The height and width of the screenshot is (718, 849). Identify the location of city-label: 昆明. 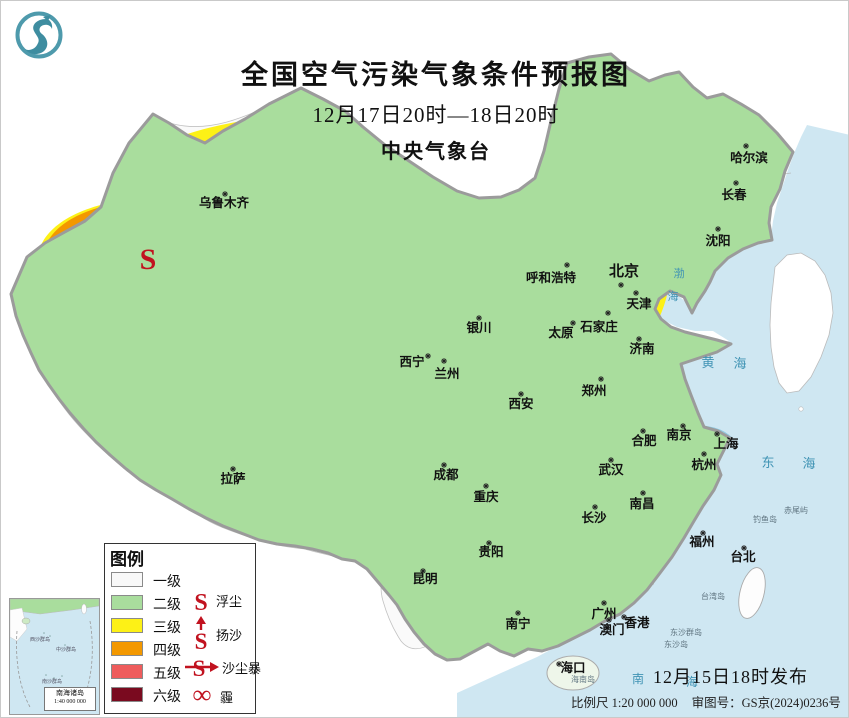
(424, 578).